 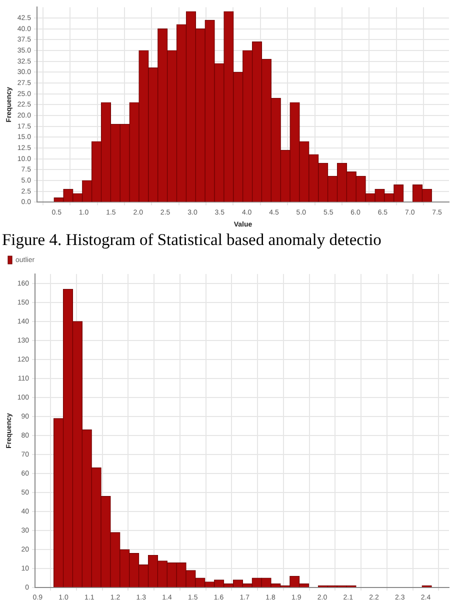 What do you see at coordinates (191, 240) in the screenshot?
I see `caption: Figure 4. Histogram of Statistical based anomaly detectio` at bounding box center [191, 240].